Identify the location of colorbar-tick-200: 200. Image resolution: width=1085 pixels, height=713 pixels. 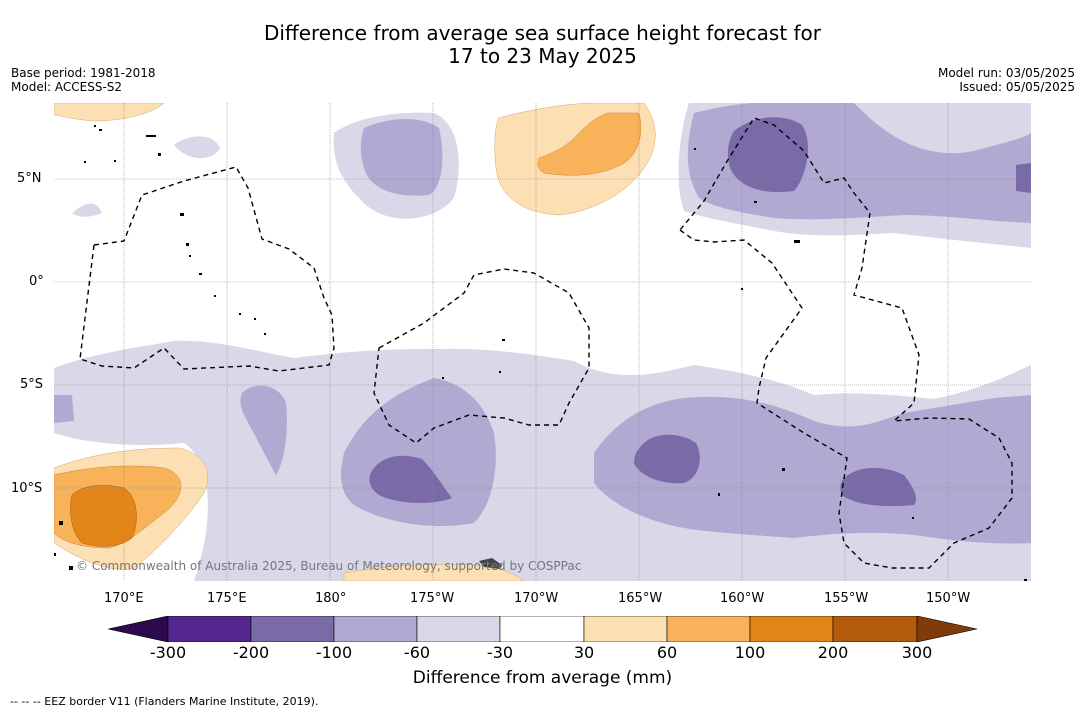
(833, 652).